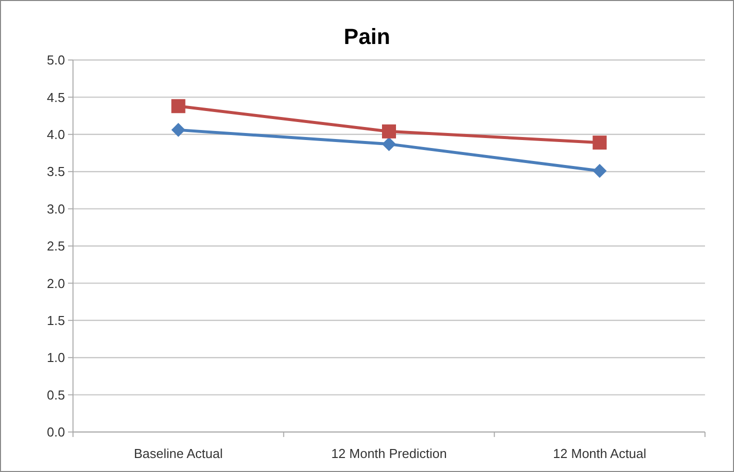 Image resolution: width=734 pixels, height=472 pixels. I want to click on y-tick-label: 0.5, so click(55, 394).